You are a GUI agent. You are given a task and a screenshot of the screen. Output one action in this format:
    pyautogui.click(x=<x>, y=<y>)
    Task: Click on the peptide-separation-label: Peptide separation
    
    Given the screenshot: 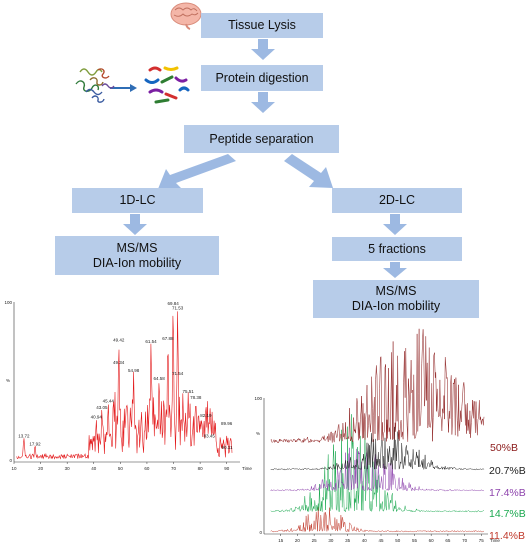 What is the action you would take?
    pyautogui.click(x=261, y=138)
    